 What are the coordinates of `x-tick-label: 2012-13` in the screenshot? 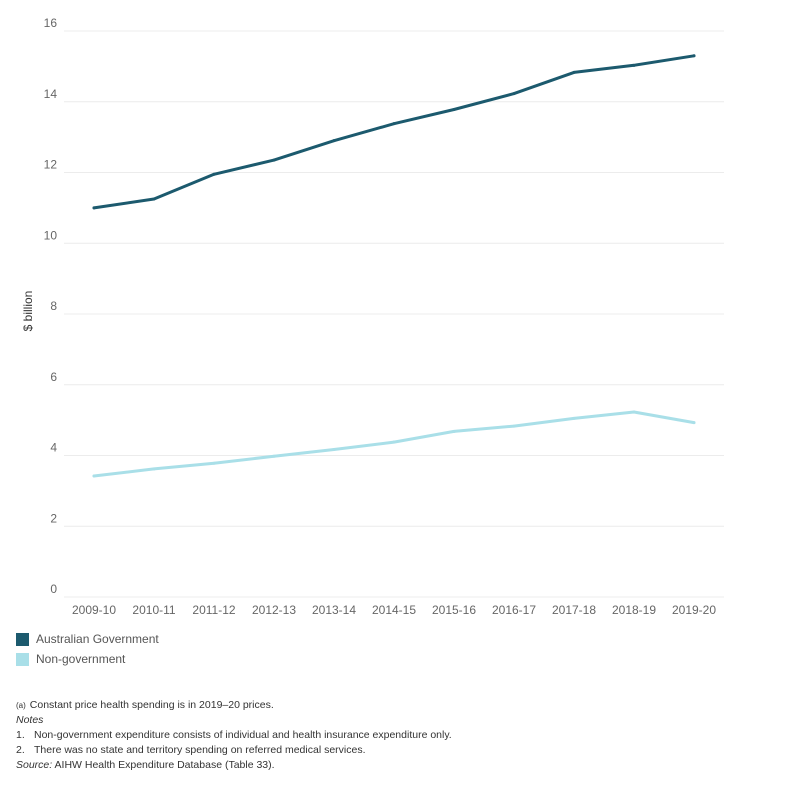 It's located at (274, 610).